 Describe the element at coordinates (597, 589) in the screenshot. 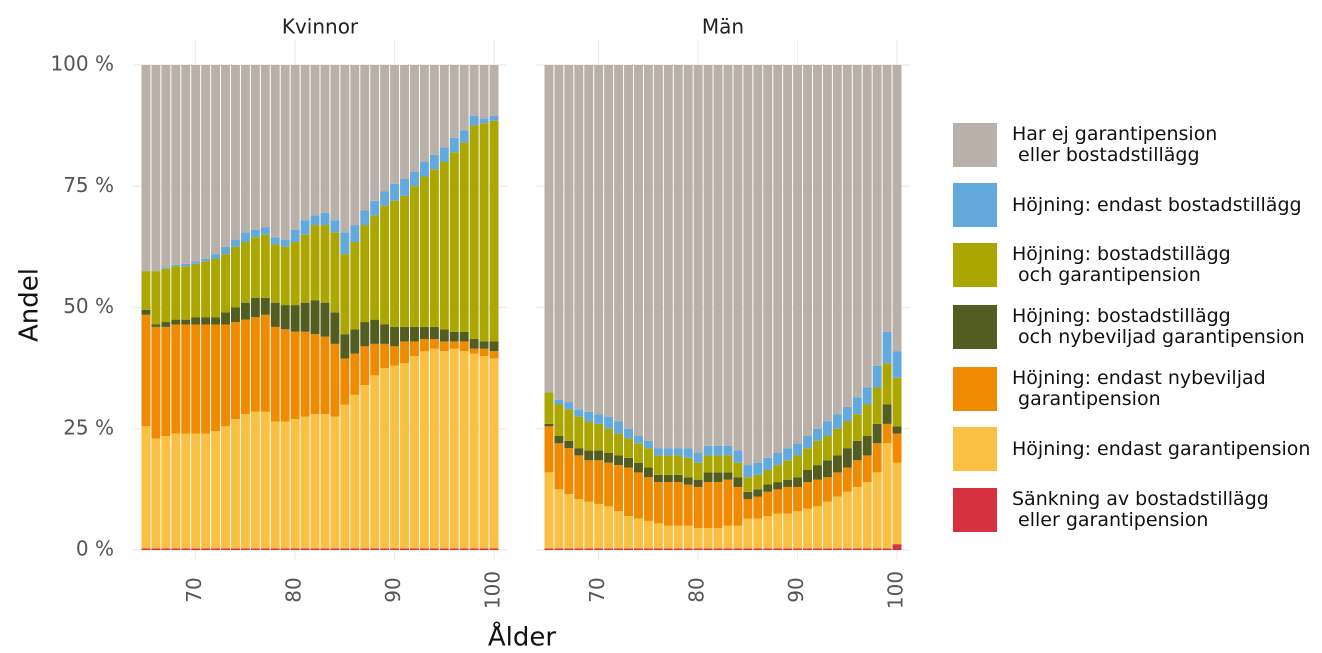

I see `x-tick-label: 70` at that location.